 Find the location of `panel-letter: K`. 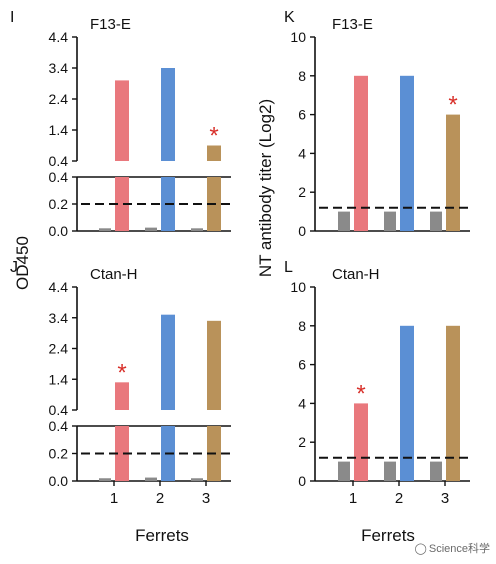

panel-letter: K is located at coordinates (289, 17).